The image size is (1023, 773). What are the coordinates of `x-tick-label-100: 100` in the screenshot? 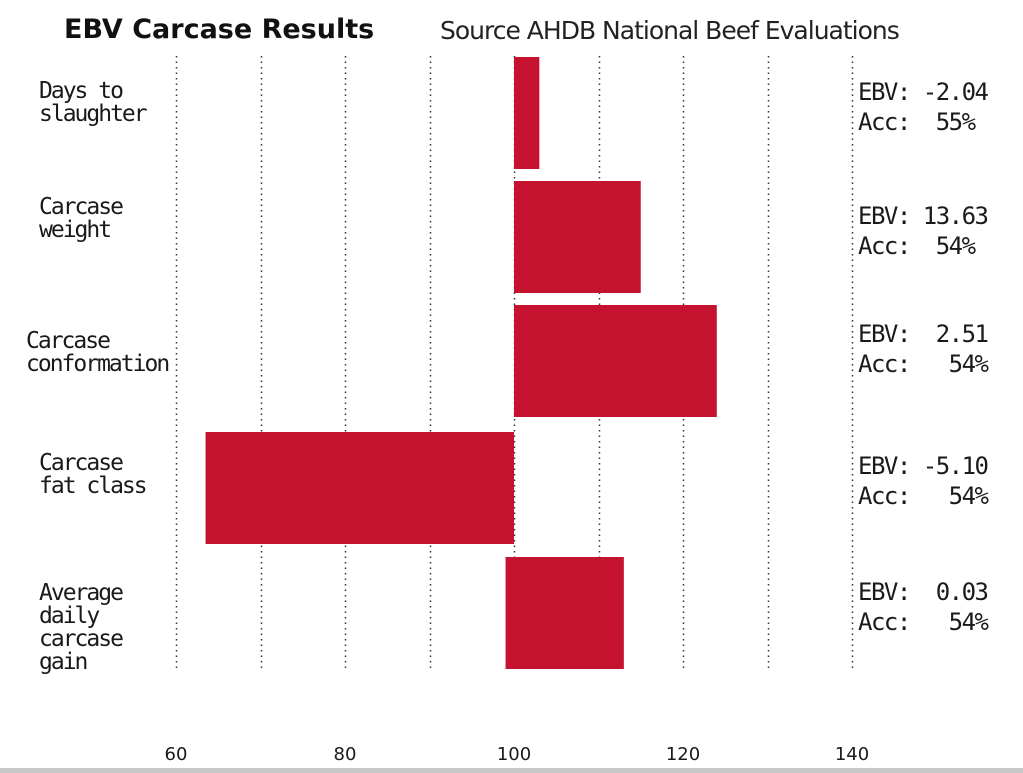 It's located at (514, 754).